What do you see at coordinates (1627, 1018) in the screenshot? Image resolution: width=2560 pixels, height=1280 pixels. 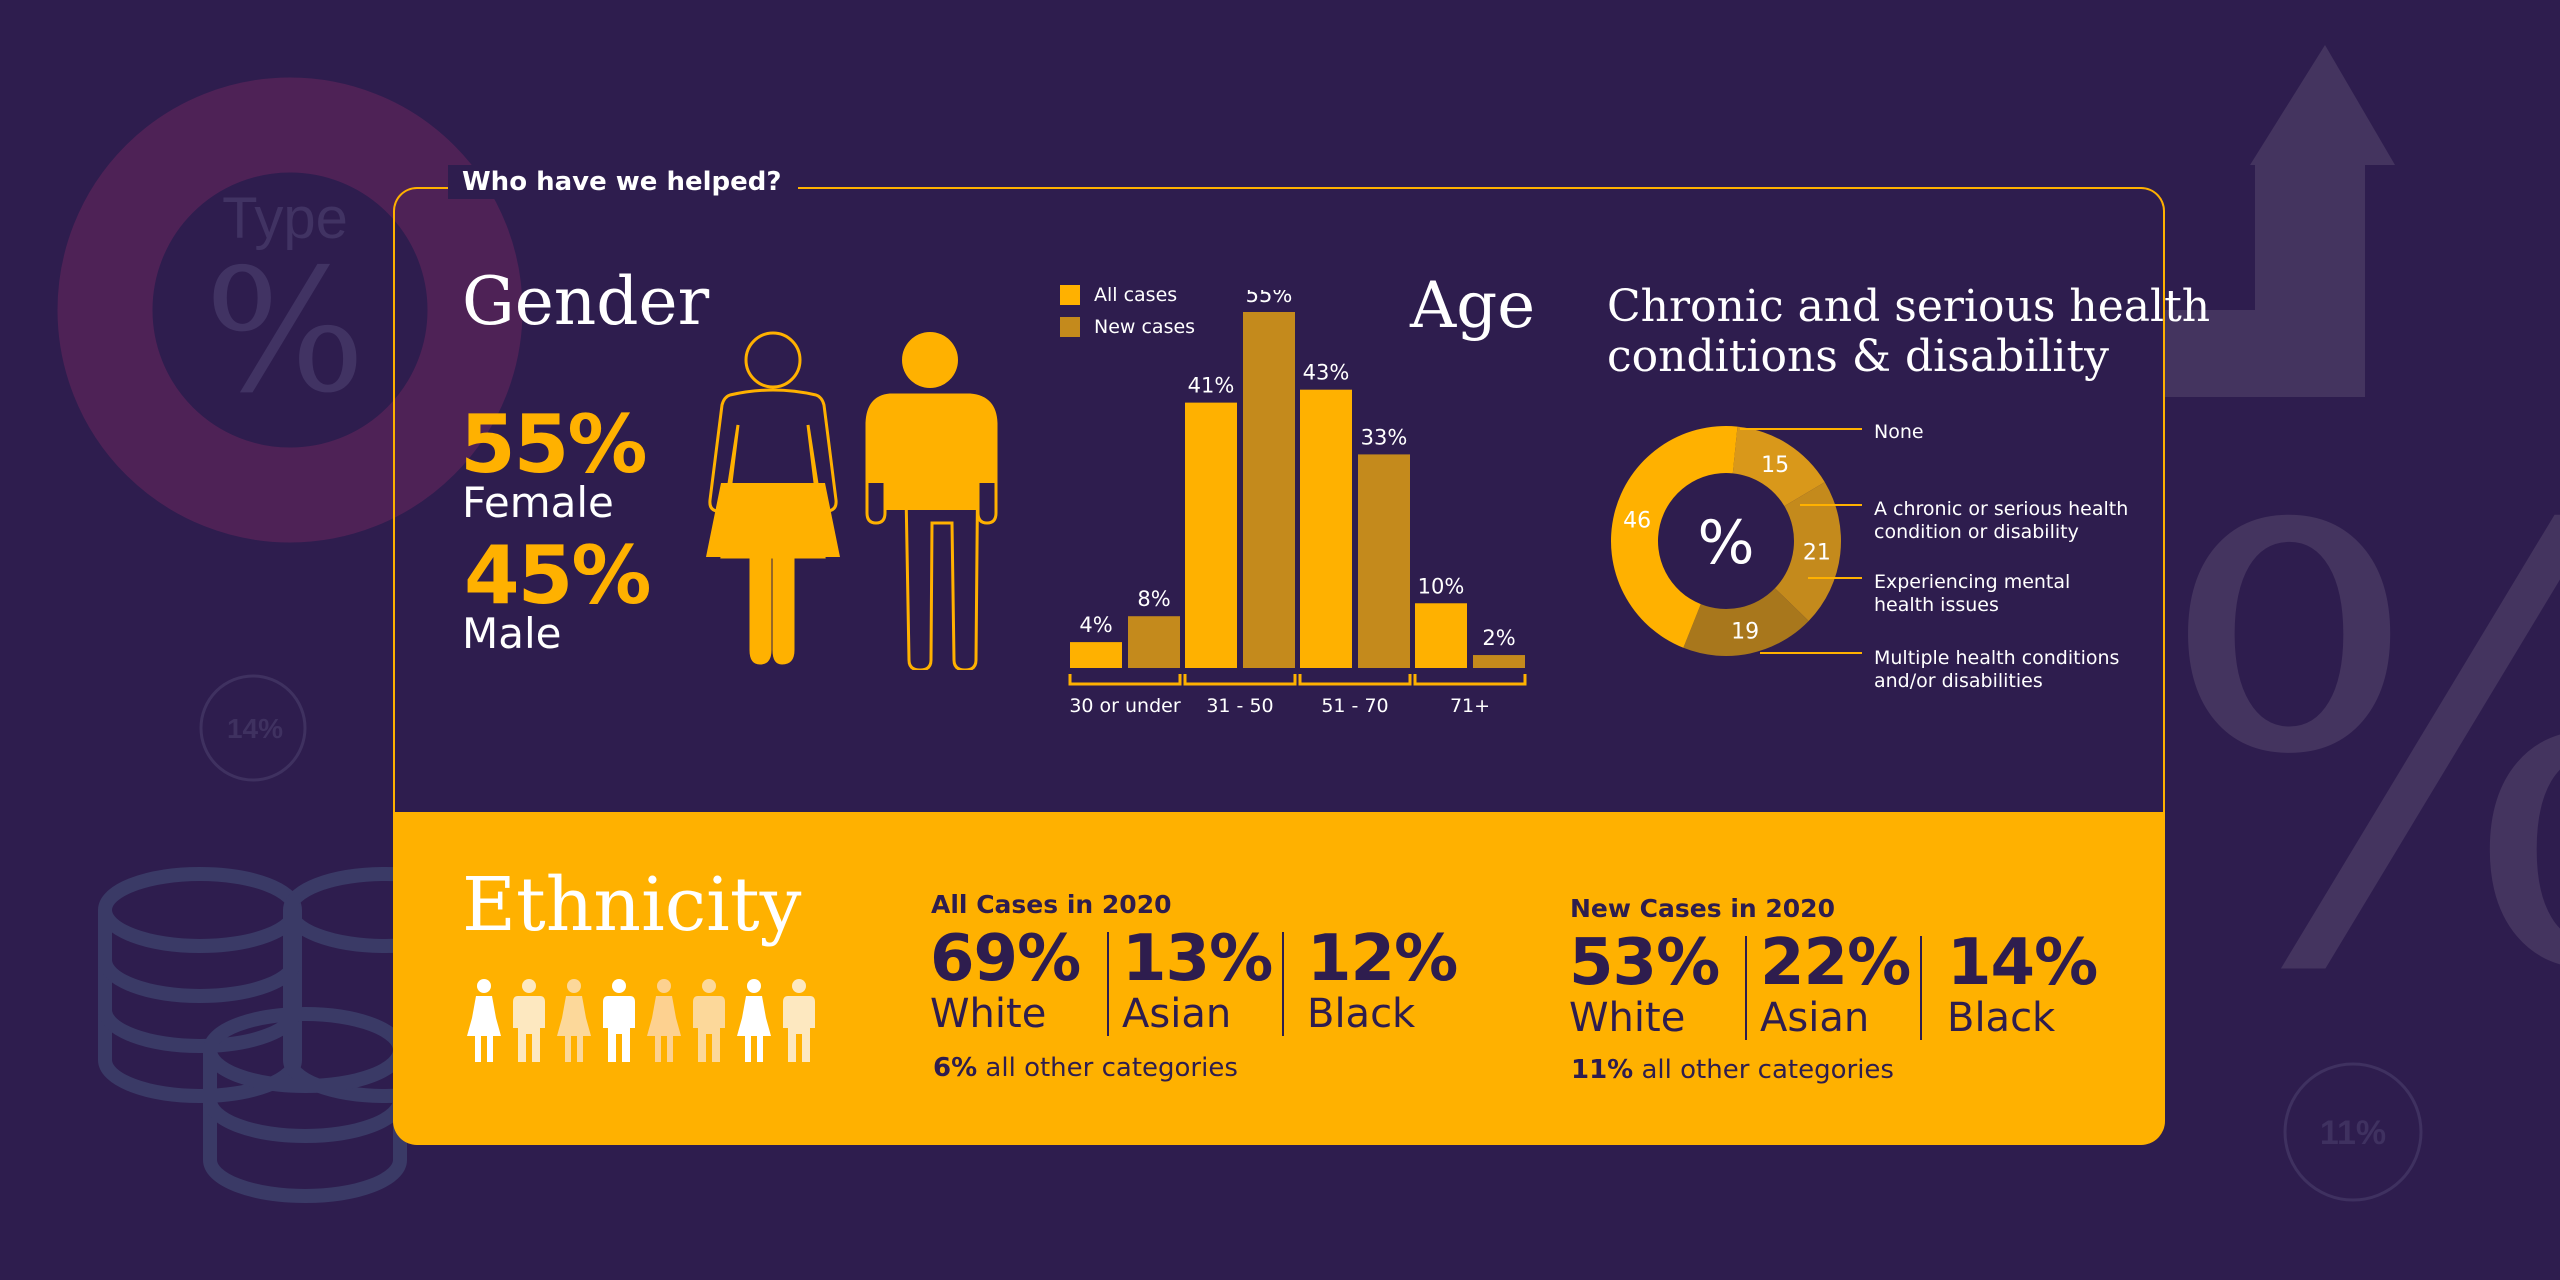 I see `new-white-label: White` at bounding box center [1627, 1018].